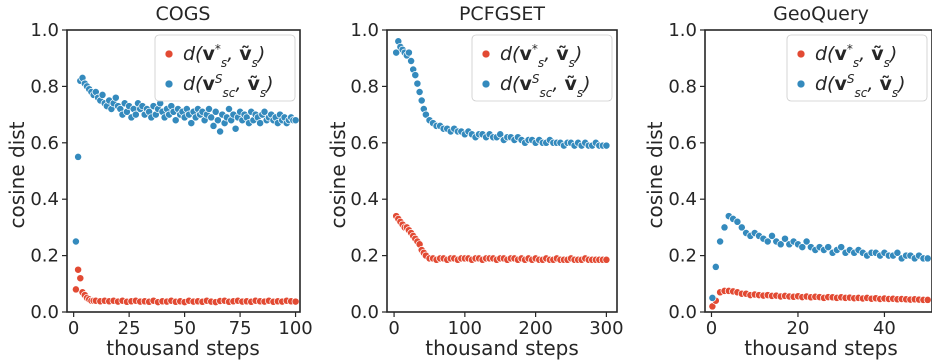 The image size is (932, 362). What do you see at coordinates (606, 328) in the screenshot?
I see `x-tick-label: 300` at bounding box center [606, 328].